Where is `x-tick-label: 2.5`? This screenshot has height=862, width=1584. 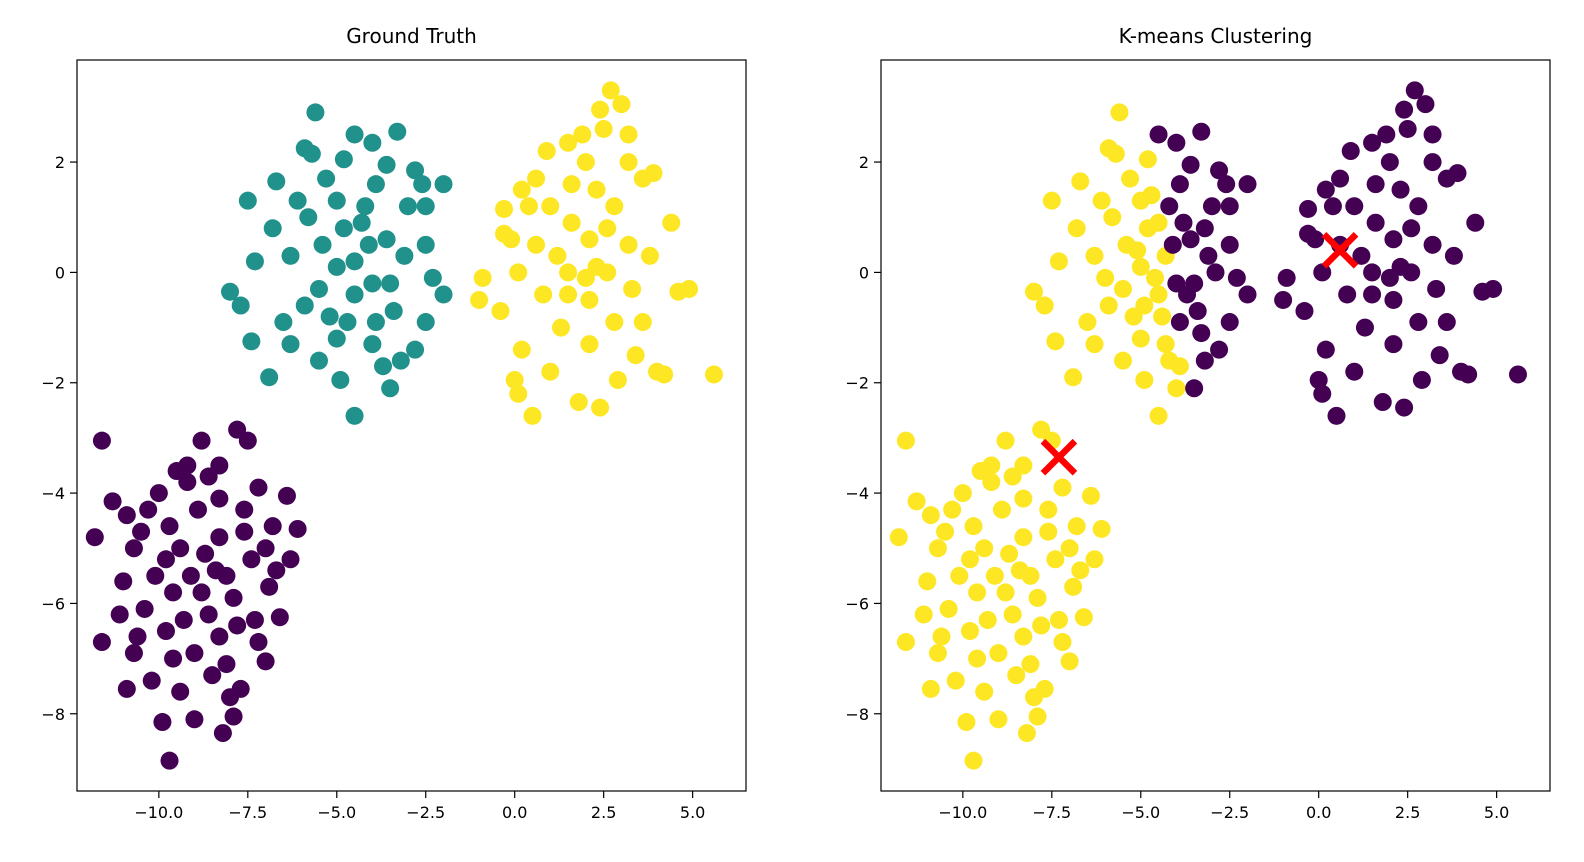
x-tick-label: 2.5 is located at coordinates (1407, 812).